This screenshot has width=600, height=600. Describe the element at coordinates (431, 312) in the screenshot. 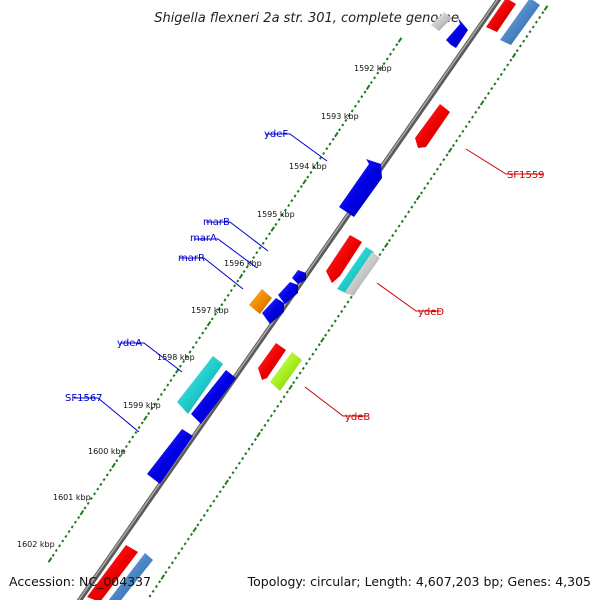

I see `gene-label: ydeD` at that location.